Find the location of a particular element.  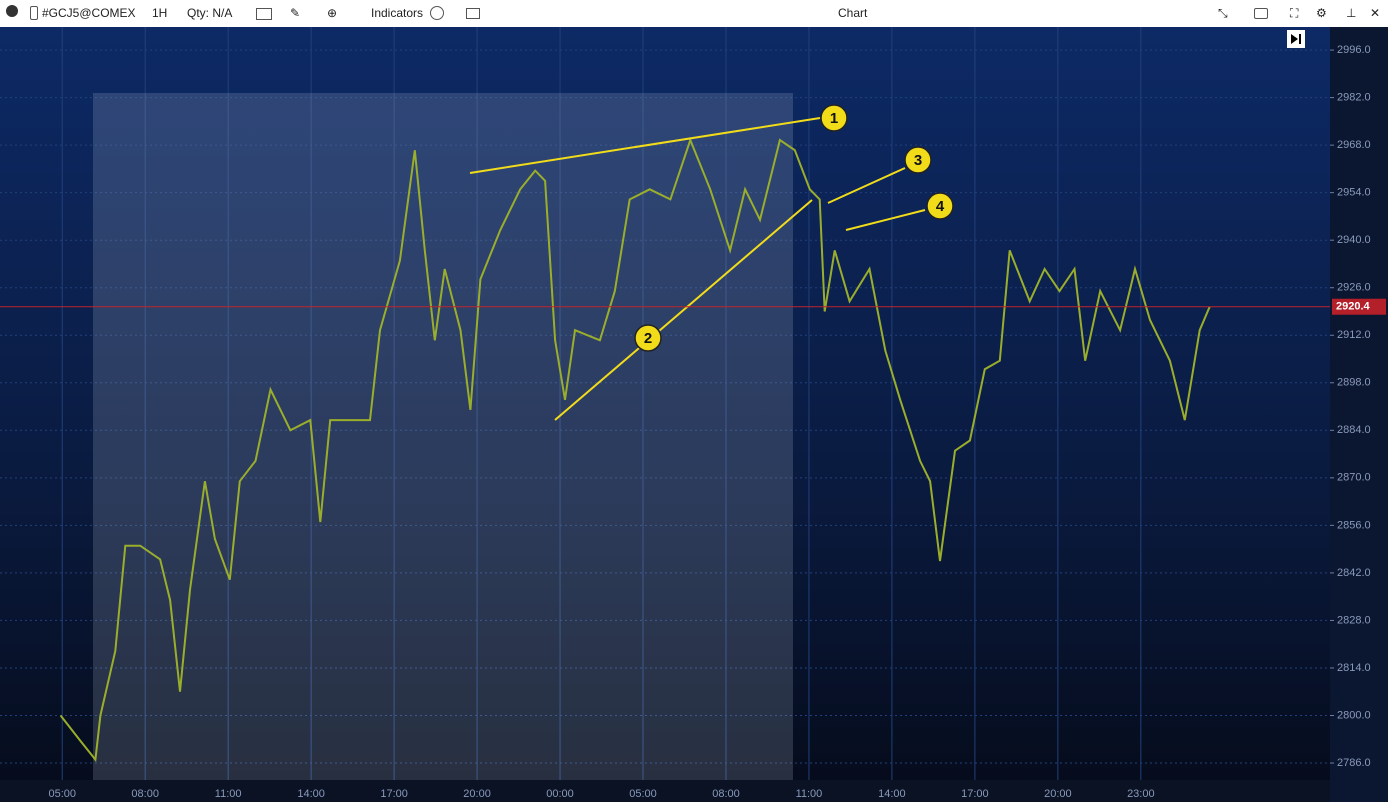

icon: ⊕ is located at coordinates (332, 13).